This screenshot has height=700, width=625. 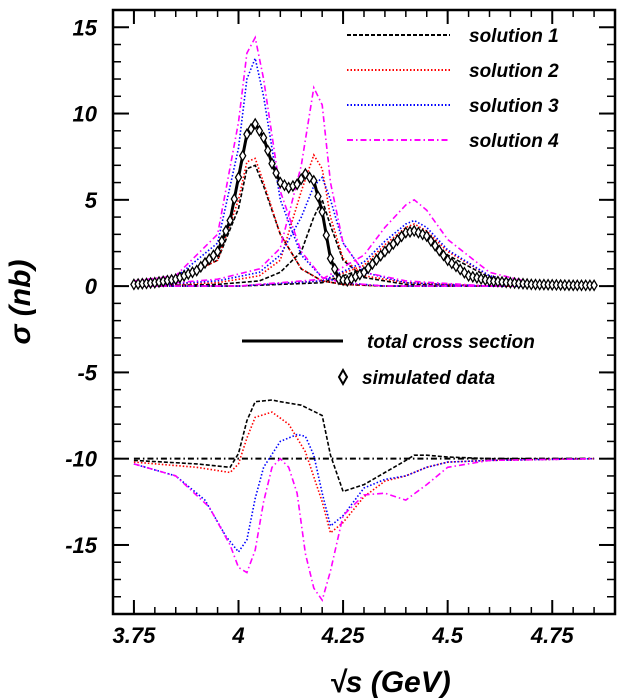 What do you see at coordinates (552, 635) in the screenshot?
I see `x-tick-label: 4.75` at bounding box center [552, 635].